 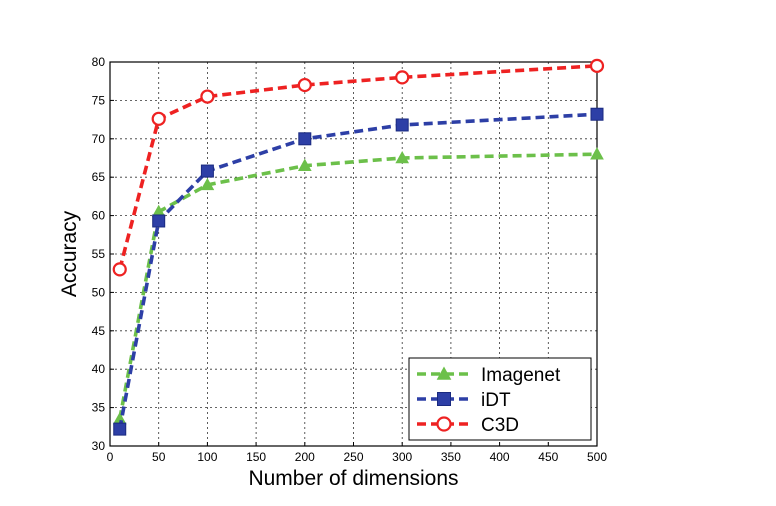 What do you see at coordinates (256, 457) in the screenshot?
I see `x-tick-label: 150` at bounding box center [256, 457].